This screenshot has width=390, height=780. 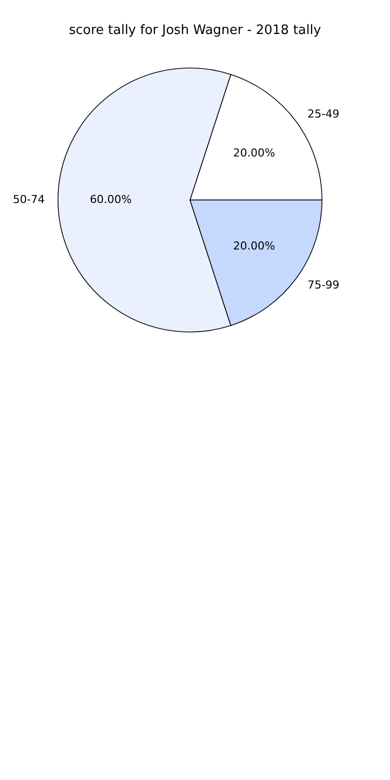 What do you see at coordinates (111, 199) in the screenshot?
I see `data-label: 60.00%` at bounding box center [111, 199].